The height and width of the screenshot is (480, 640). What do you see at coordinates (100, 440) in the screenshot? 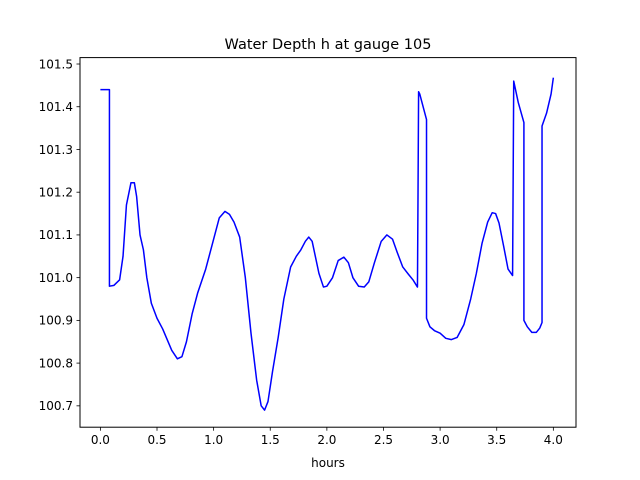
I see `x-tick-label: 0.0` at bounding box center [100, 440].